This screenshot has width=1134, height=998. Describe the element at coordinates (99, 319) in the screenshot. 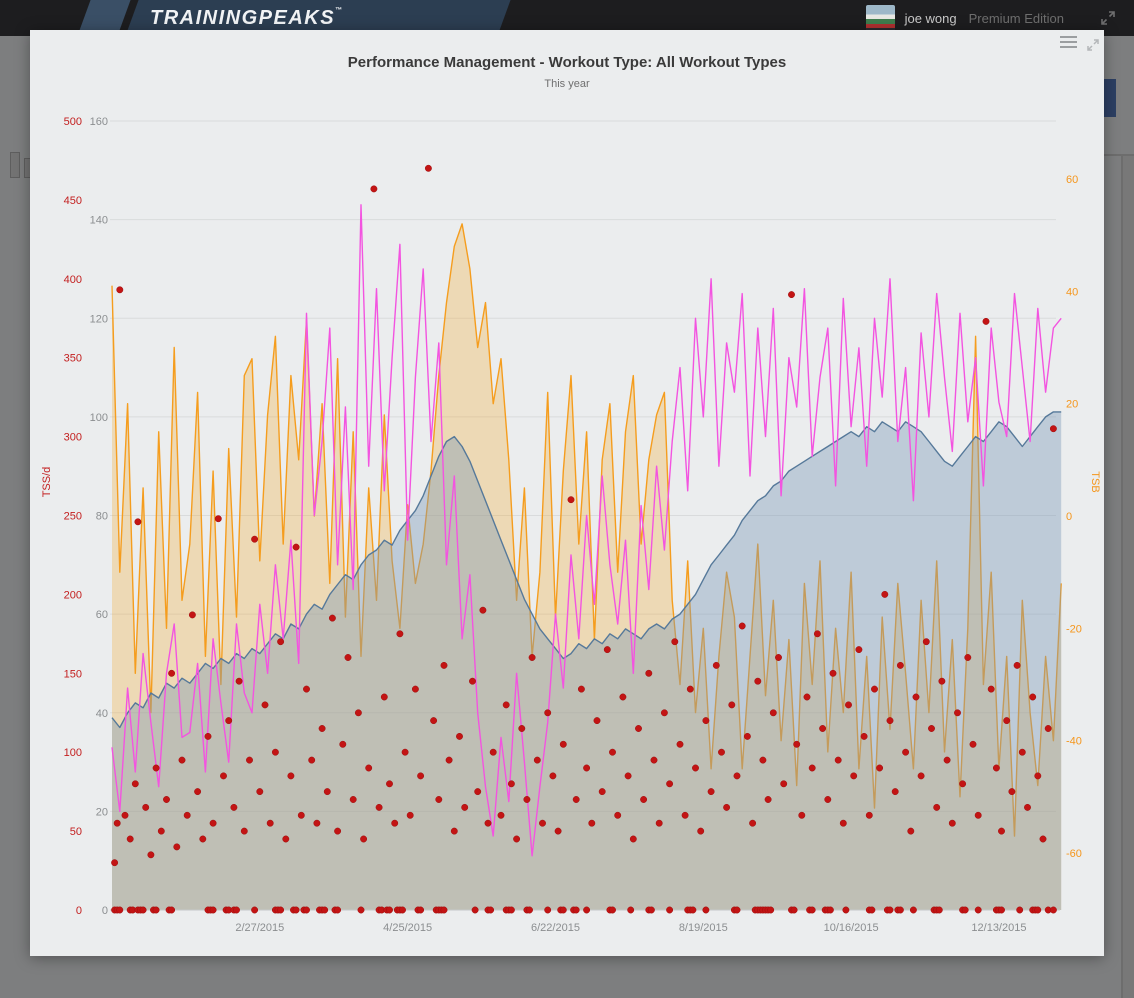

I see `ctl-axis-tick: 120` at that location.